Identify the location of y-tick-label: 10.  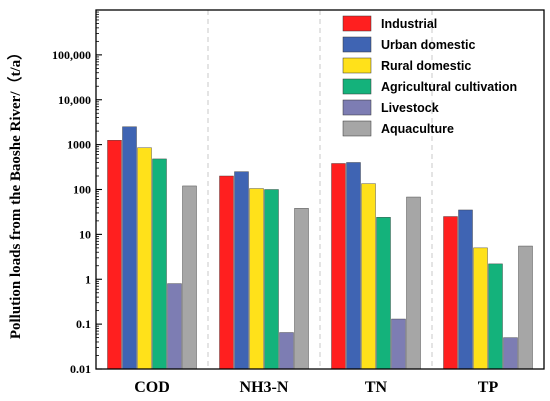
(85, 234).